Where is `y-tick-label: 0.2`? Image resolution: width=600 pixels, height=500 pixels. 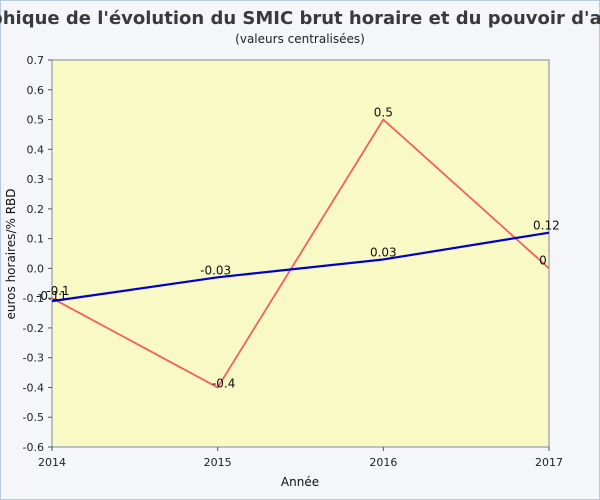 y-tick-label: 0.2 is located at coordinates (36, 209).